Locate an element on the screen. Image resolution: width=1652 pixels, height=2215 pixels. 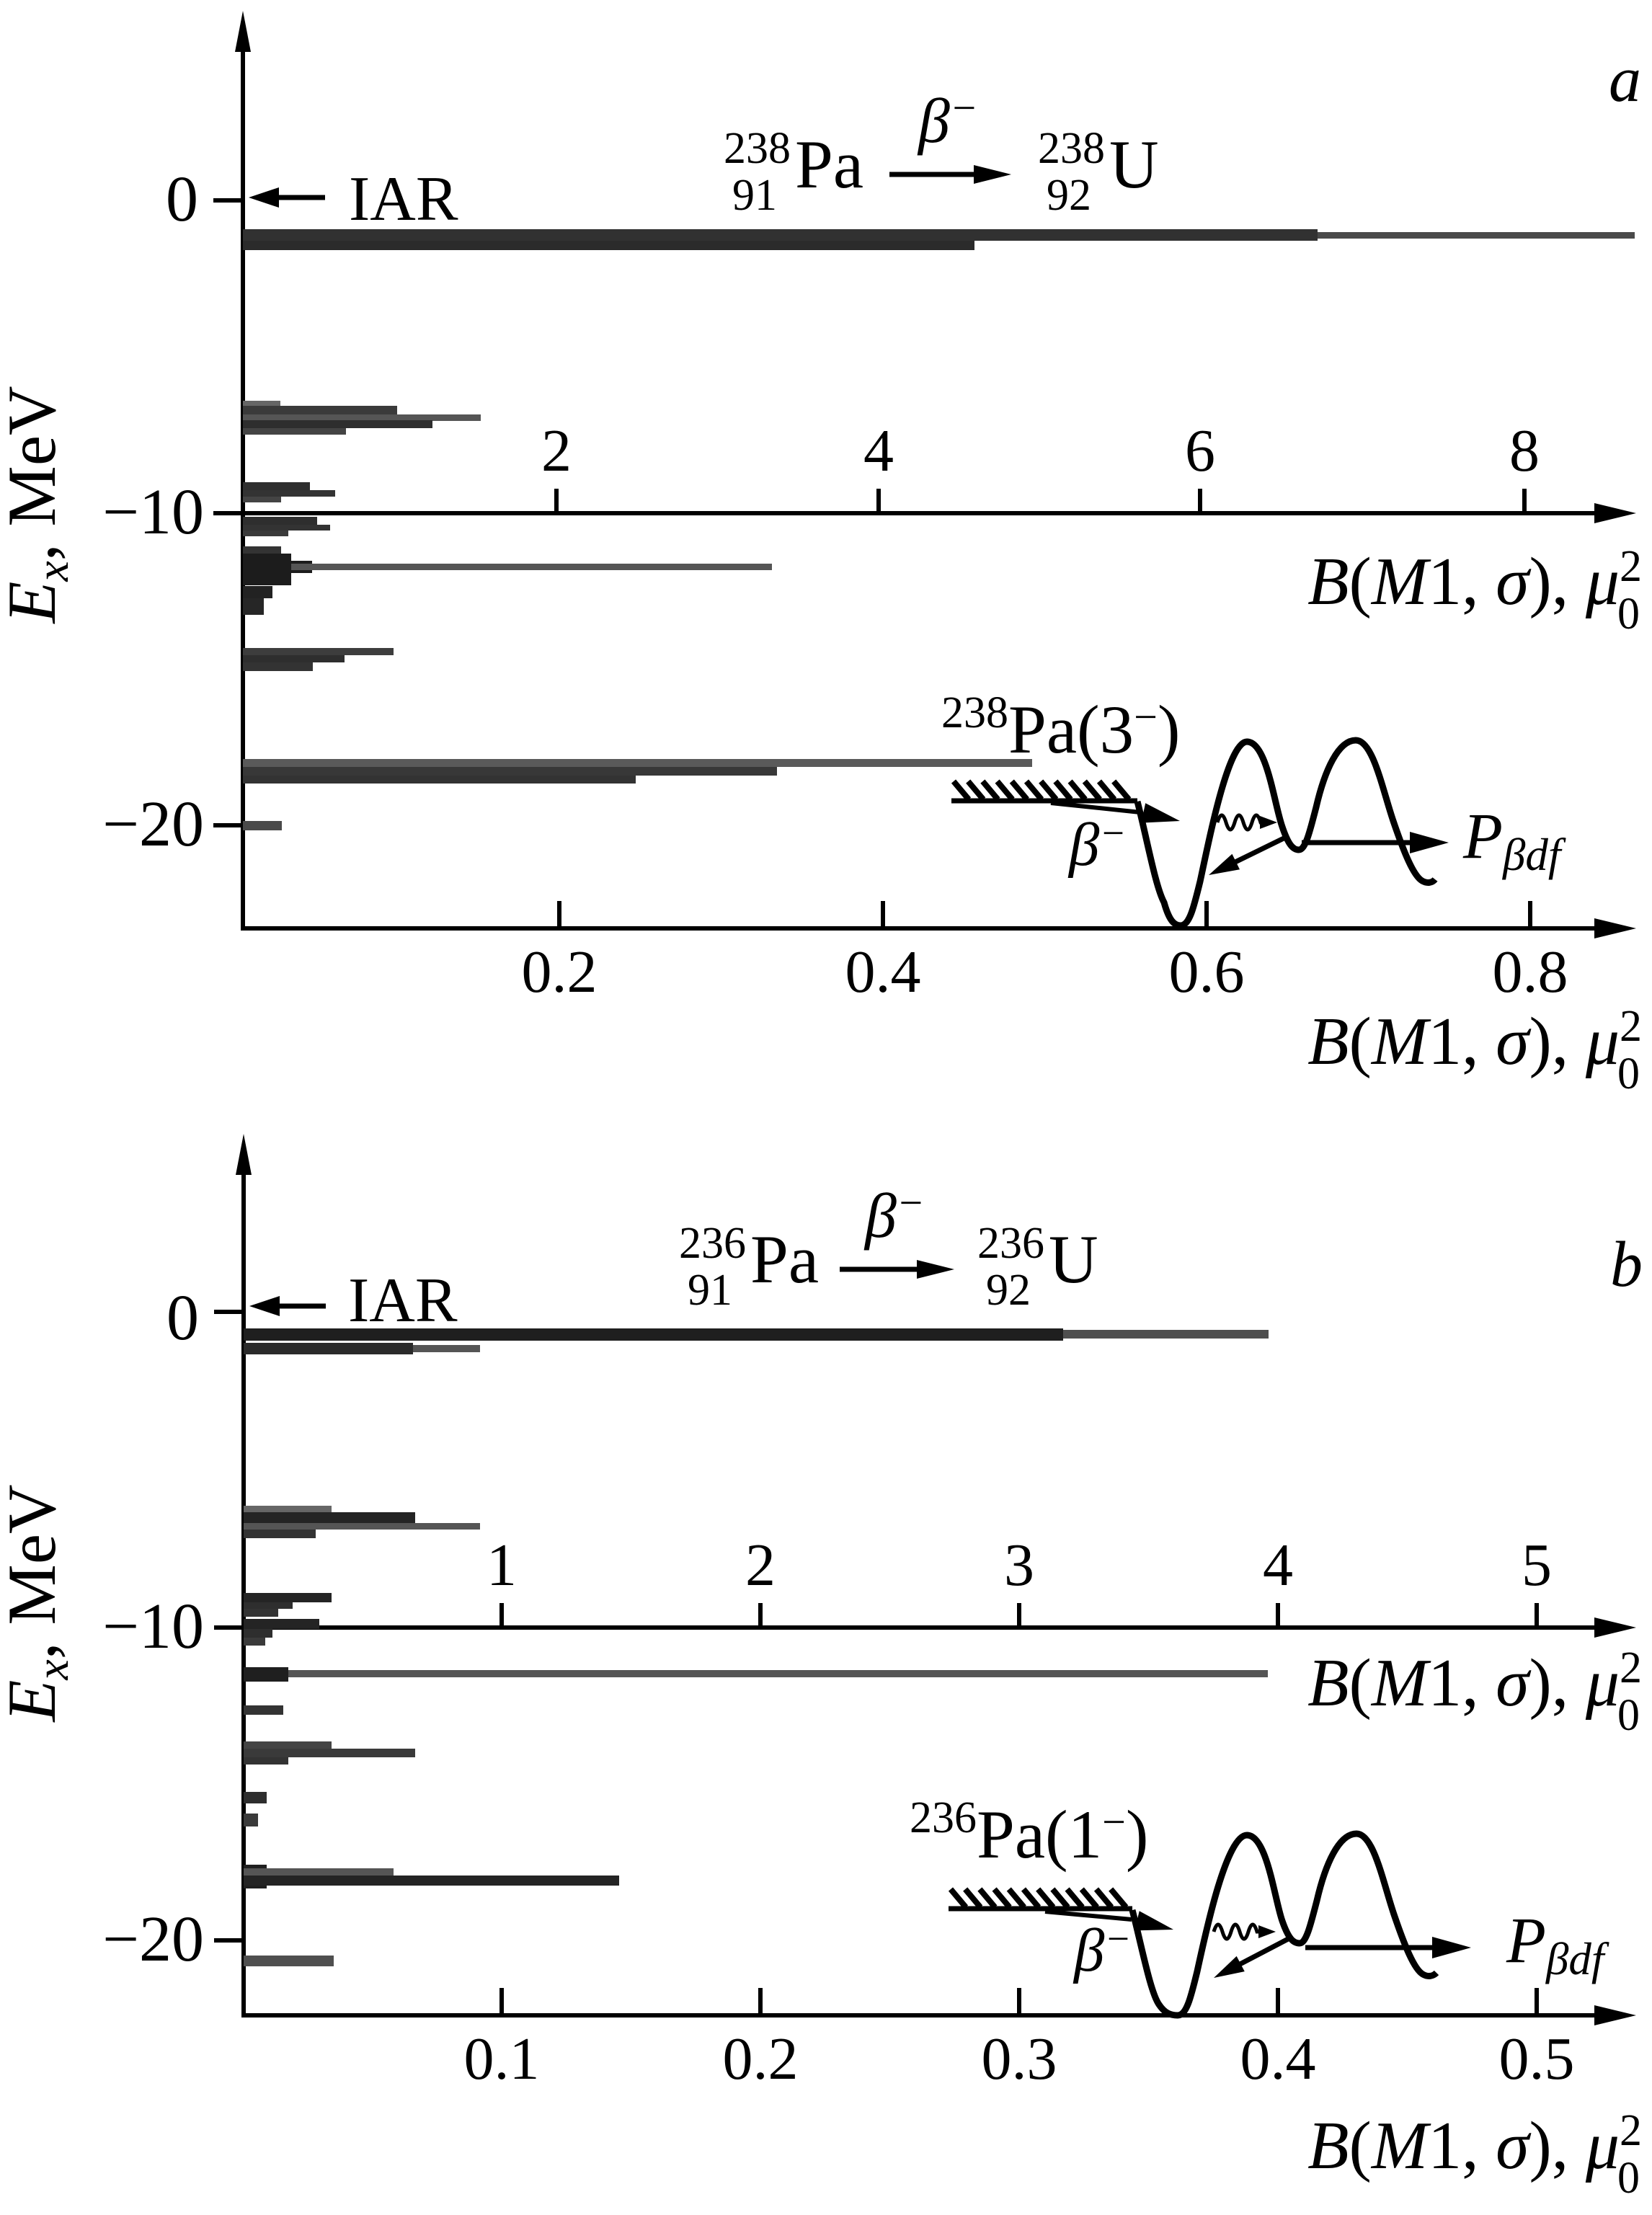
svg-text: 238Pa(3−) is located at coordinates (1061, 728).